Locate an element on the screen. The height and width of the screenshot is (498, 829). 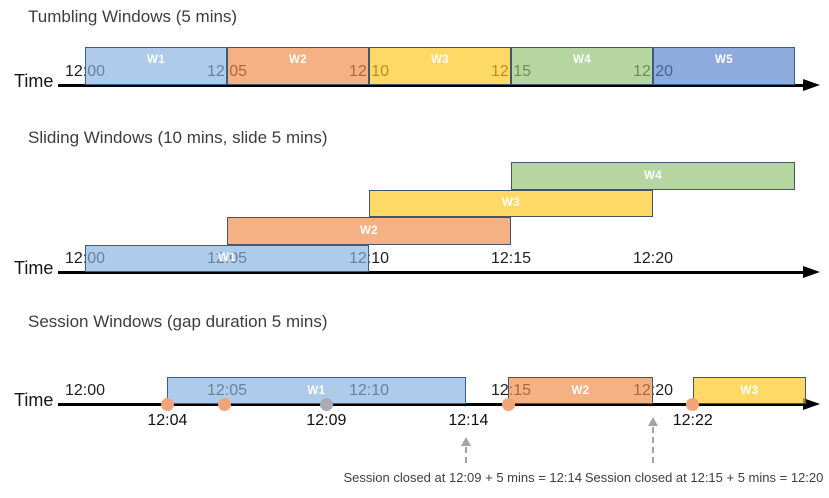
close-time-label: 12:14 is located at coordinates (468, 420).